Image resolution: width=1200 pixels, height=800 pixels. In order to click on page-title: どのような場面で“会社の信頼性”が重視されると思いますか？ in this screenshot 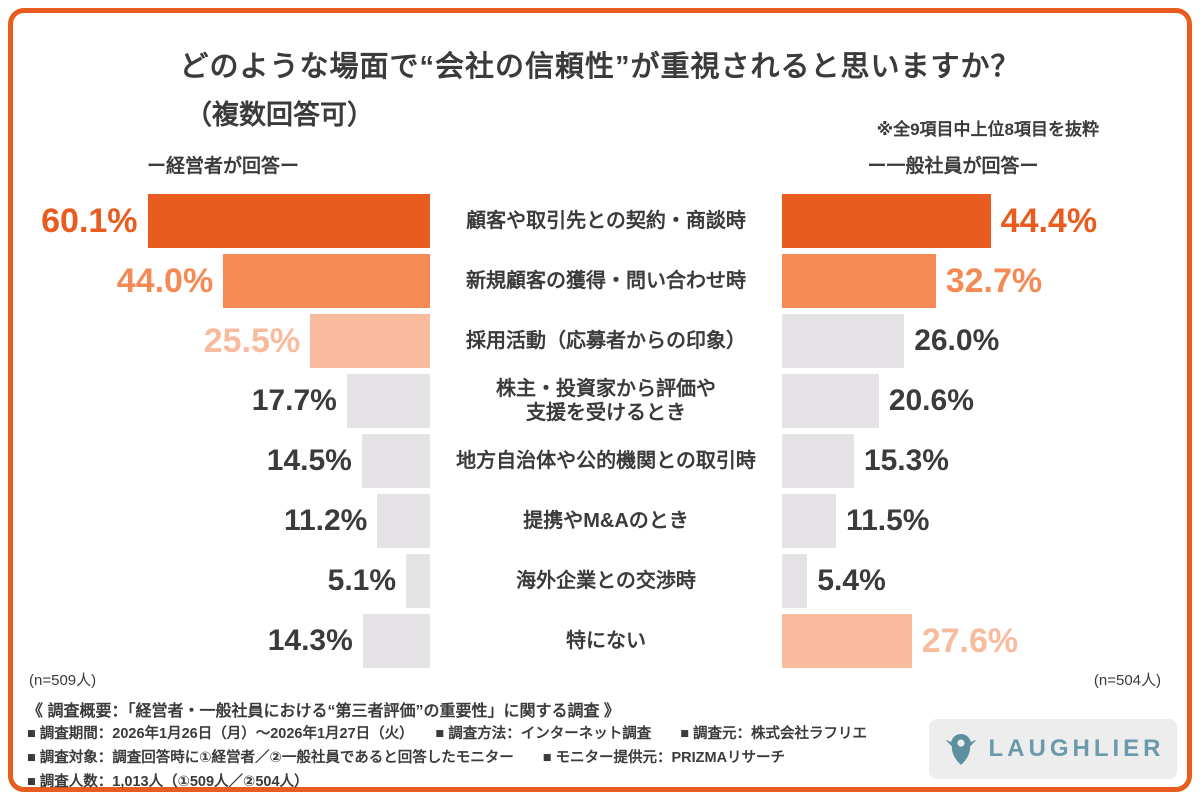, I will do `click(600, 67)`.